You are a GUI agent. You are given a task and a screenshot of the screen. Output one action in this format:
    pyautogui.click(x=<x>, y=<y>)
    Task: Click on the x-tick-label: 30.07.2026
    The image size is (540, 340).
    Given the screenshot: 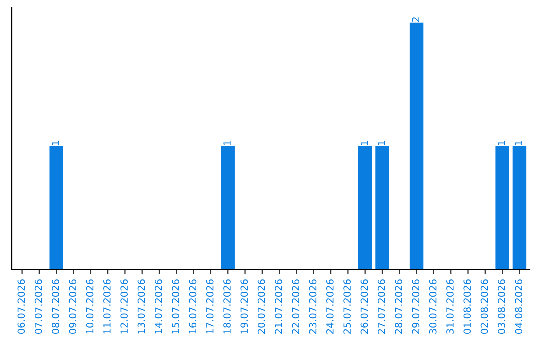 What is the action you would take?
    pyautogui.click(x=433, y=307)
    